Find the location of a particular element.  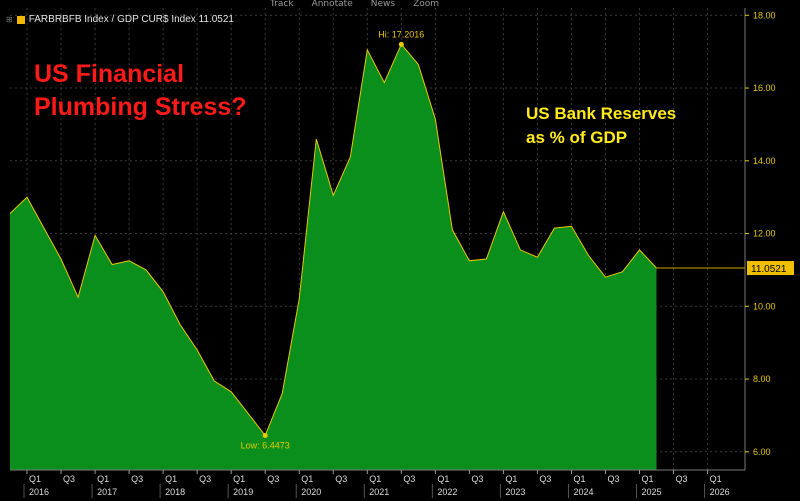

chart-title-line-1: US Financial is located at coordinates (109, 74).